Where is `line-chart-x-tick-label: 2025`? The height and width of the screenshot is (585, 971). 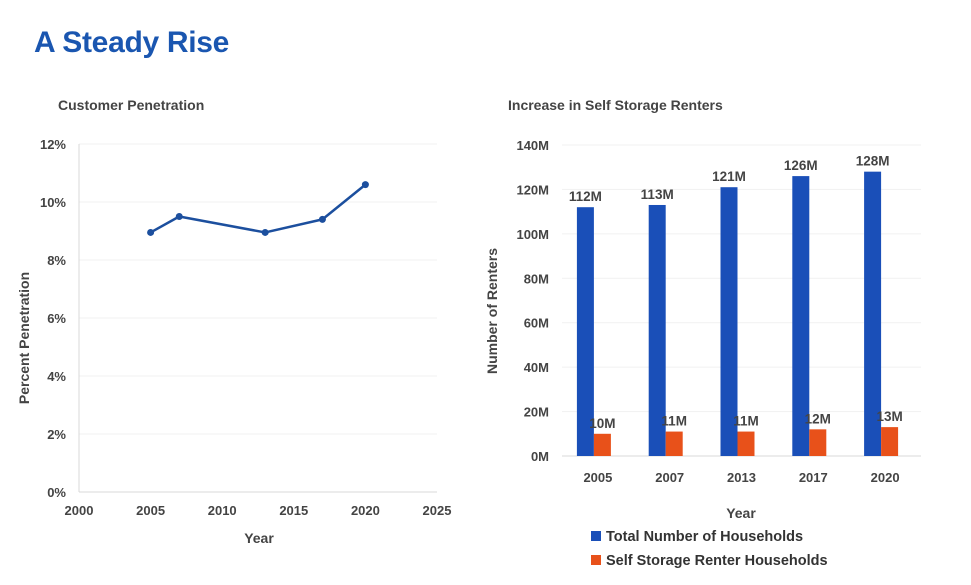 line-chart-x-tick-label: 2025 is located at coordinates (437, 510).